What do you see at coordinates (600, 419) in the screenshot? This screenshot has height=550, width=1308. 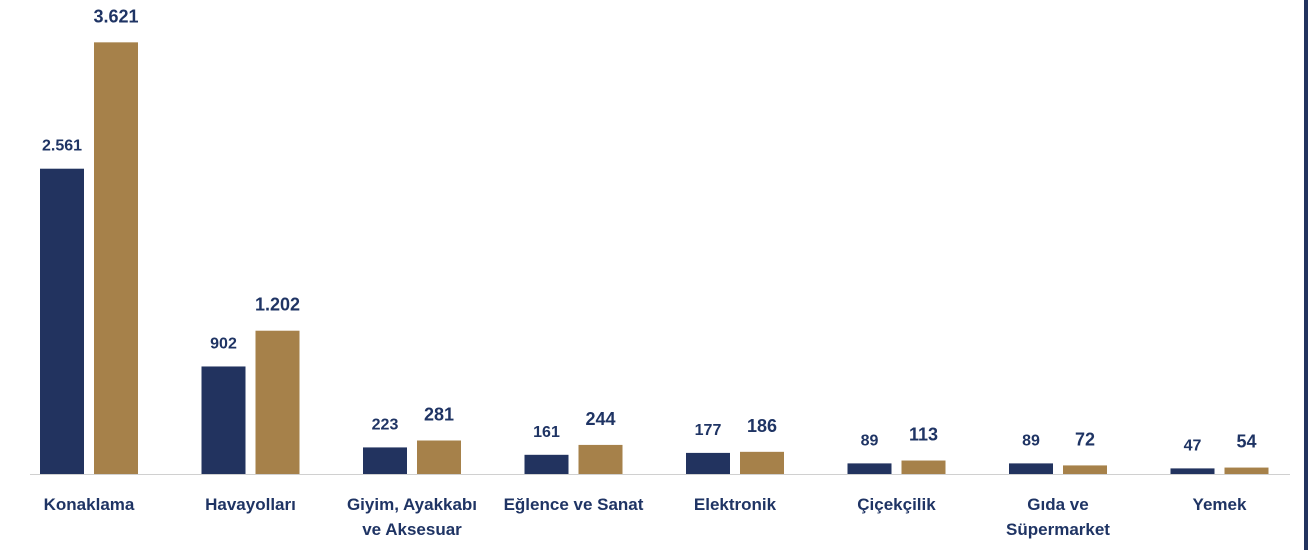 I see `data-label: 244` at bounding box center [600, 419].